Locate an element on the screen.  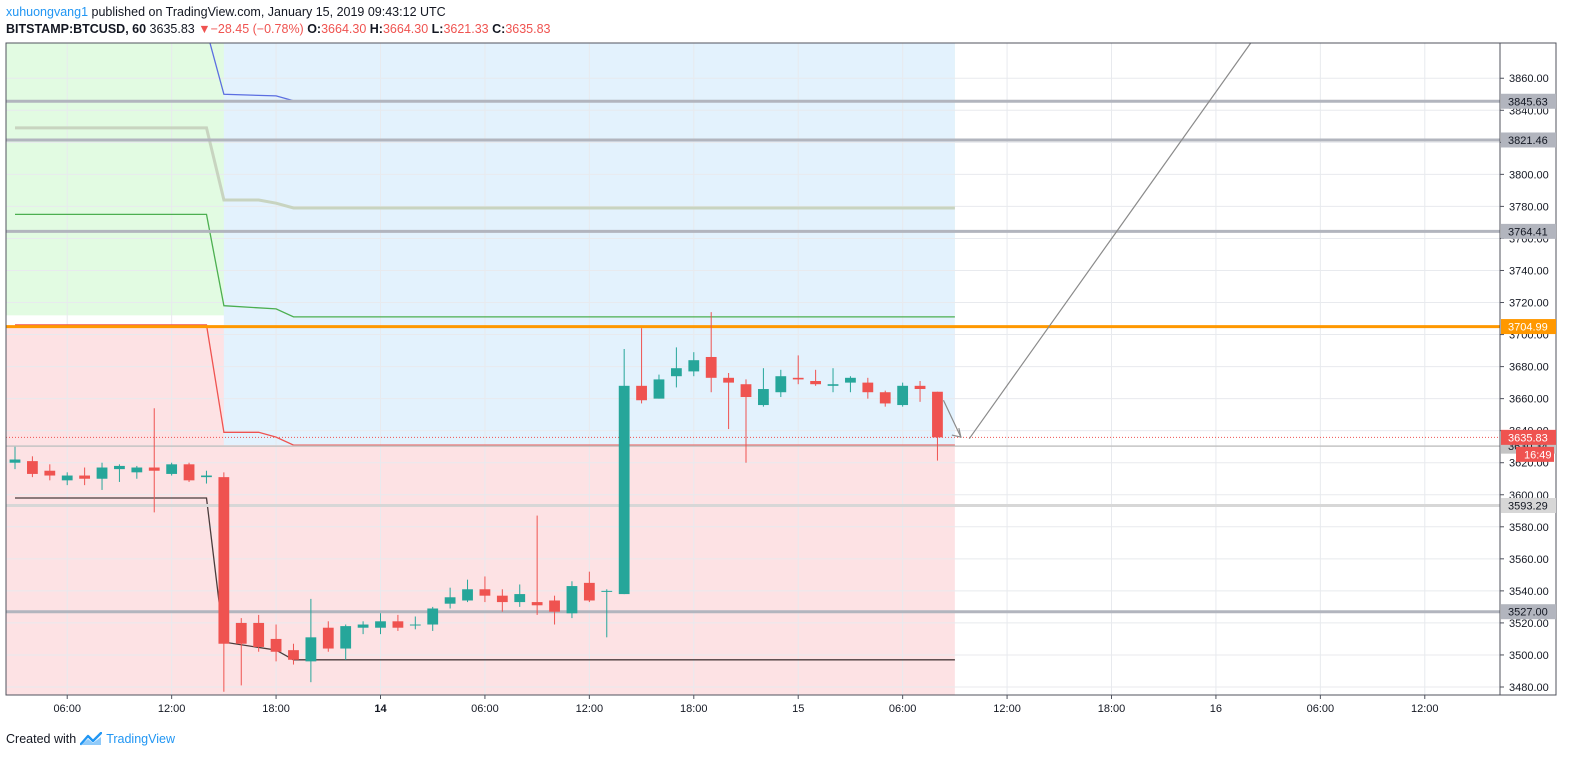
low-value: 3621.33 is located at coordinates (466, 29).